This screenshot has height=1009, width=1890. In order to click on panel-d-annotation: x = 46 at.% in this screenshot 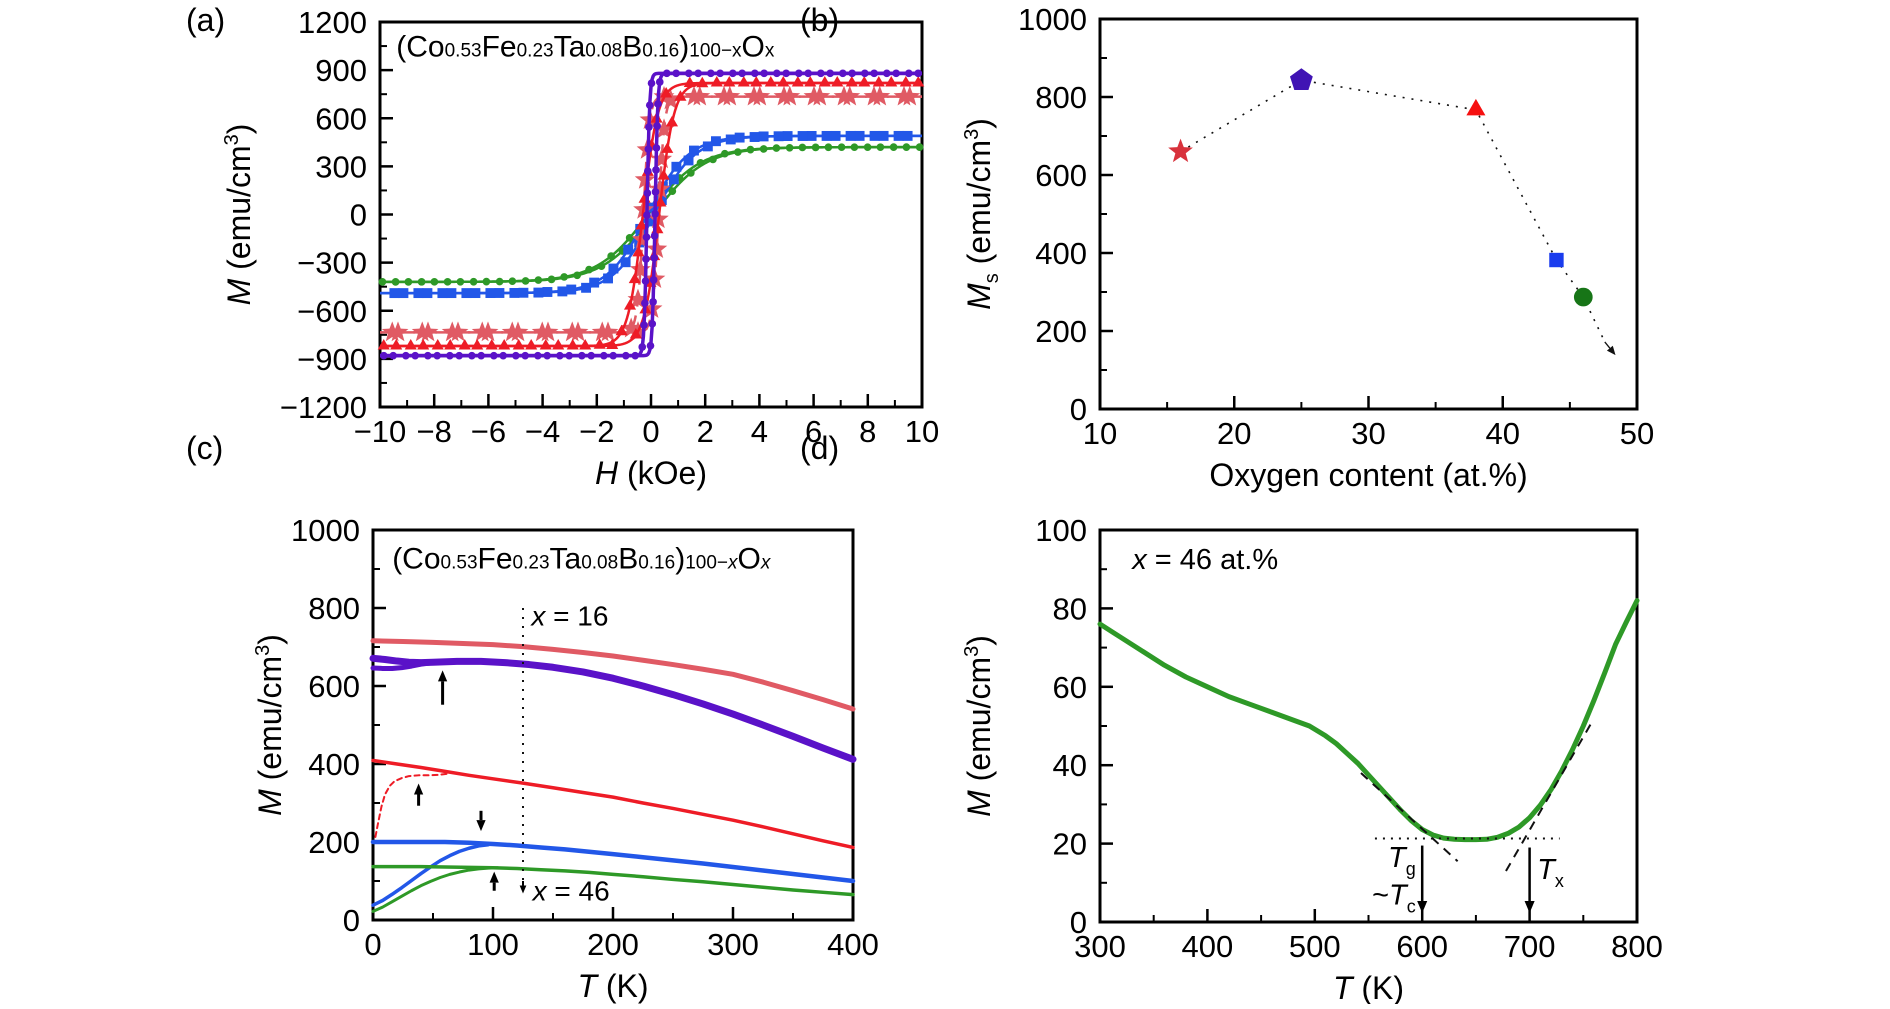, I will do `click(1204, 560)`.